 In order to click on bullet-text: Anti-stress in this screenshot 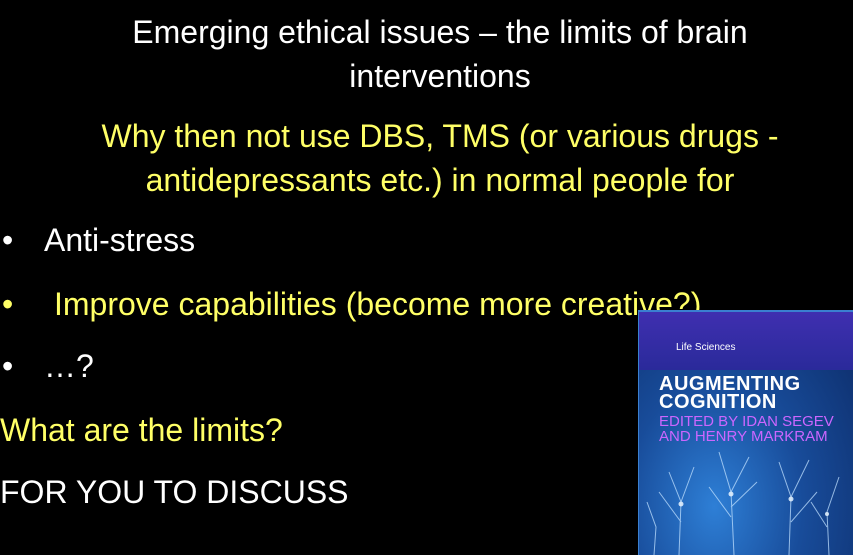, I will do `click(120, 240)`.